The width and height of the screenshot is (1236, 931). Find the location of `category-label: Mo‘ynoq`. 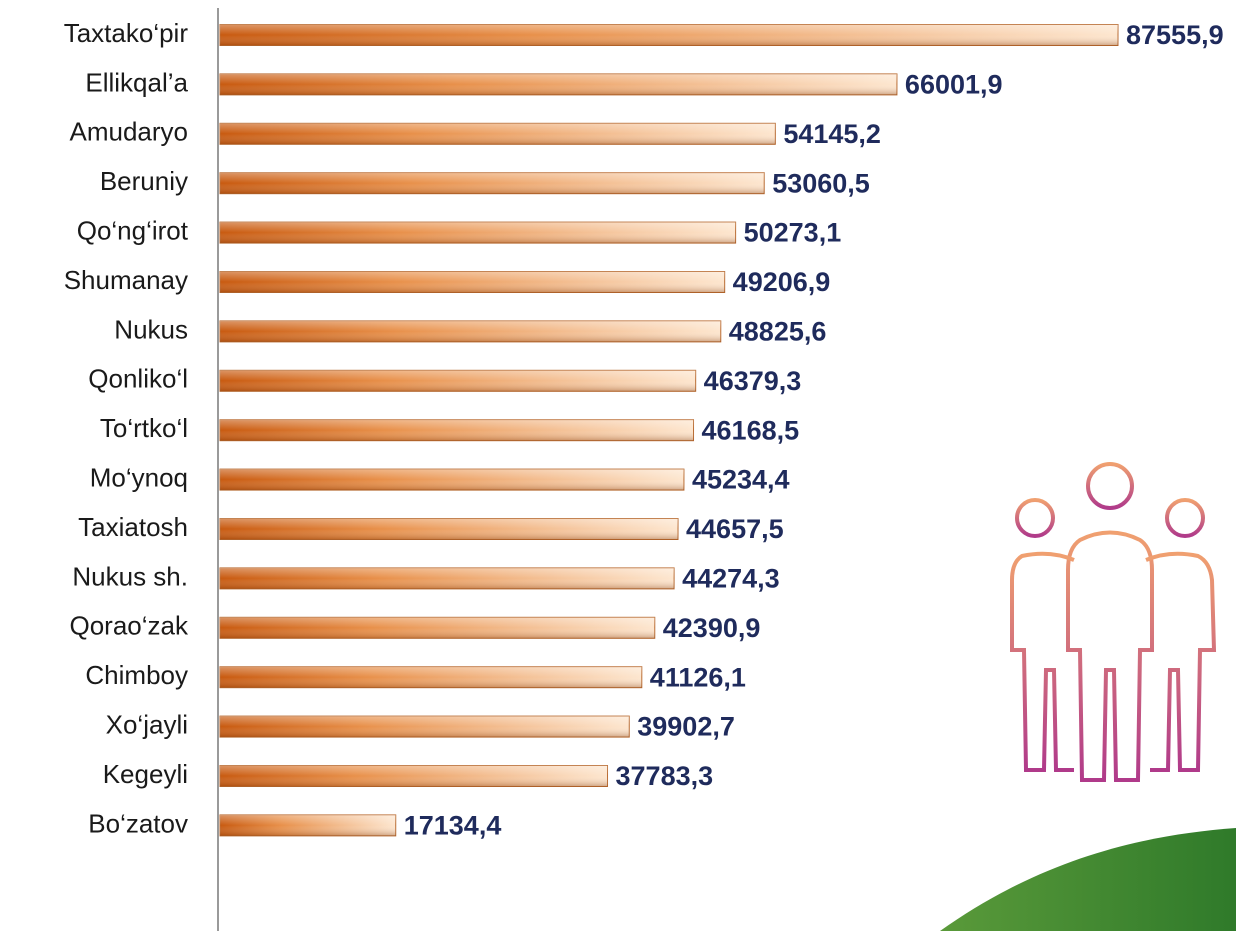

category-label: Mo‘ynoq is located at coordinates (139, 477).